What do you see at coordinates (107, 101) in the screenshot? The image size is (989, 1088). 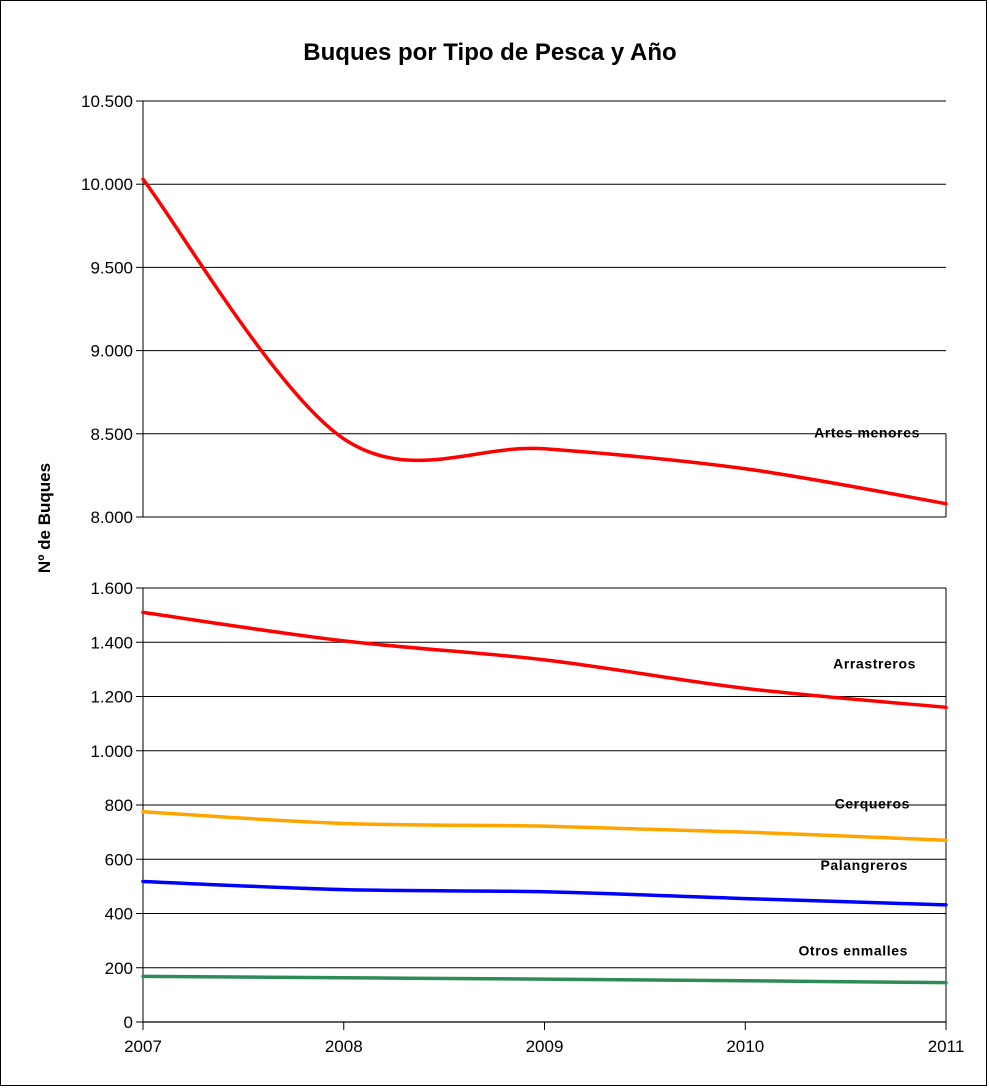 I see `y-tick-label: 10.500` at bounding box center [107, 101].